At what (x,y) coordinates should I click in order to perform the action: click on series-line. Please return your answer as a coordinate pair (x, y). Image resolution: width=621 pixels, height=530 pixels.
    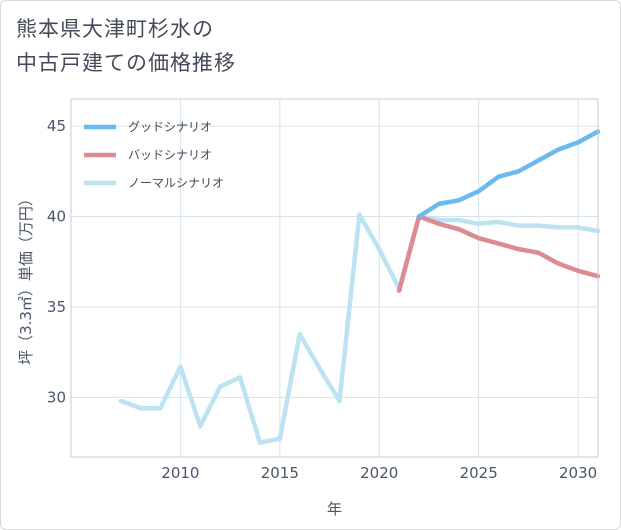
    Looking at the image, I should click on (508, 174).